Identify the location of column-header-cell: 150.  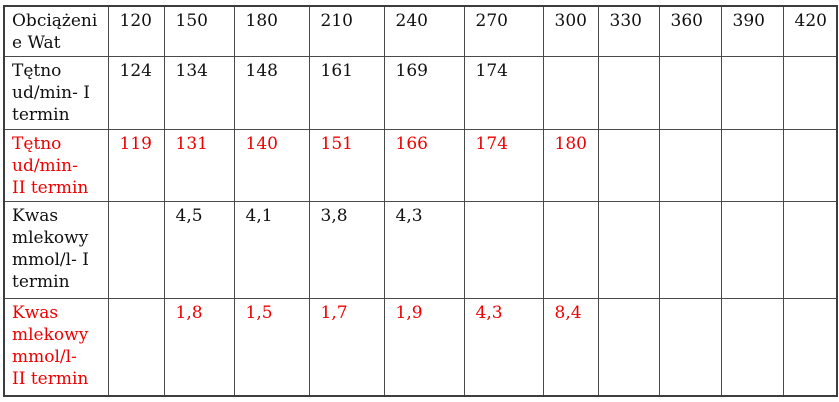
(199, 31).